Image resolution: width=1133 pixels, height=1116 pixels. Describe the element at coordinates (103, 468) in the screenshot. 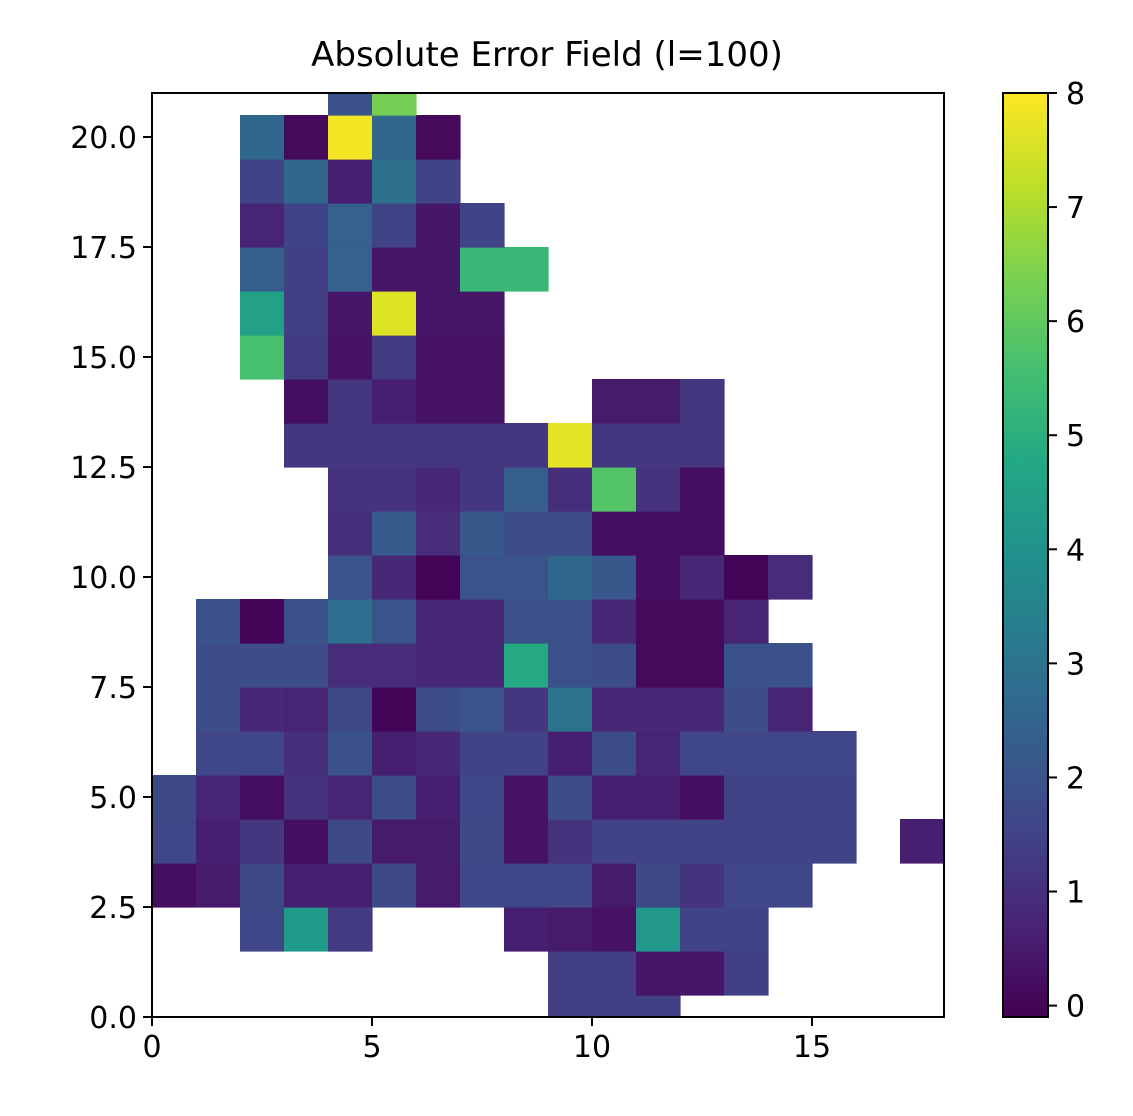

I see `y-tick-label: 12.5` at that location.